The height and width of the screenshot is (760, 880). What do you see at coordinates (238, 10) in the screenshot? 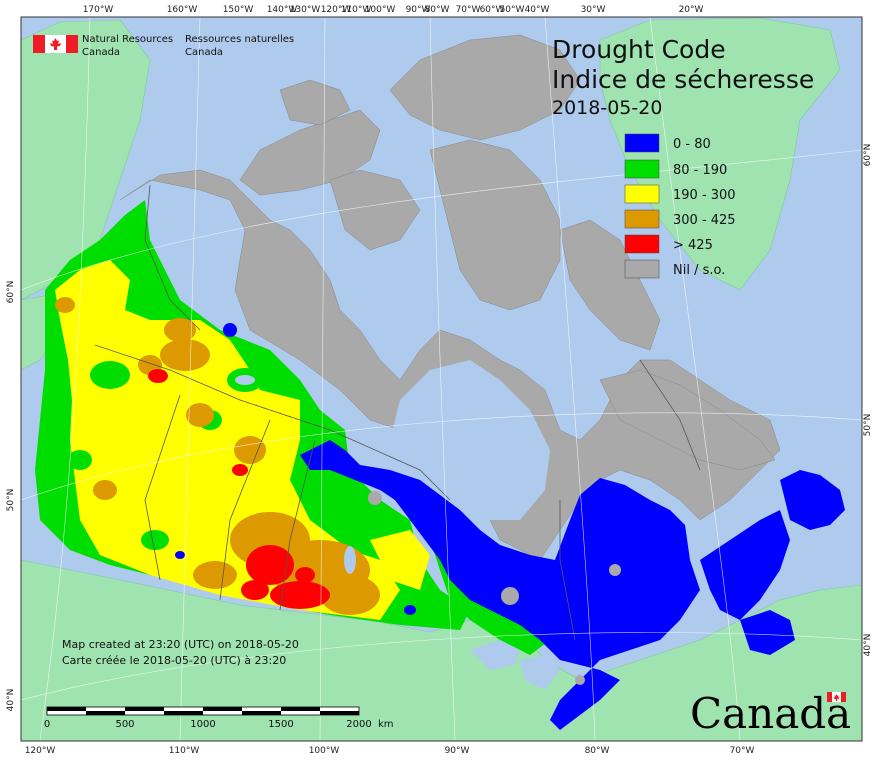
I see `tick-top-150w: 150°W` at bounding box center [238, 10].